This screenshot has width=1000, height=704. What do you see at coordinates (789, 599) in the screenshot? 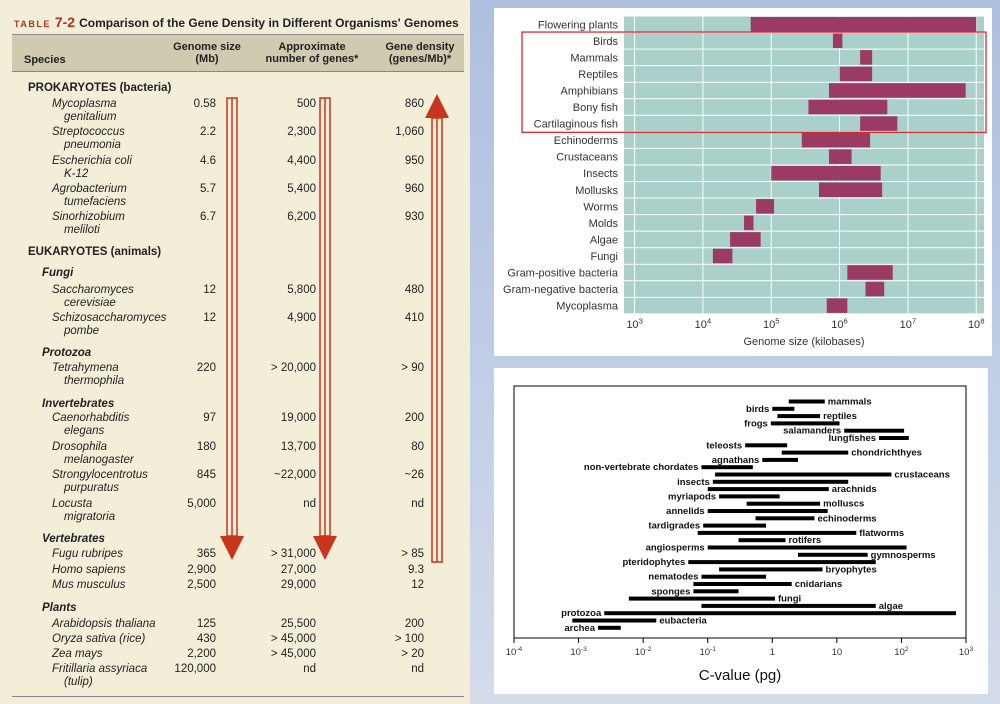
I see `taxon-label: fungi` at bounding box center [789, 599].